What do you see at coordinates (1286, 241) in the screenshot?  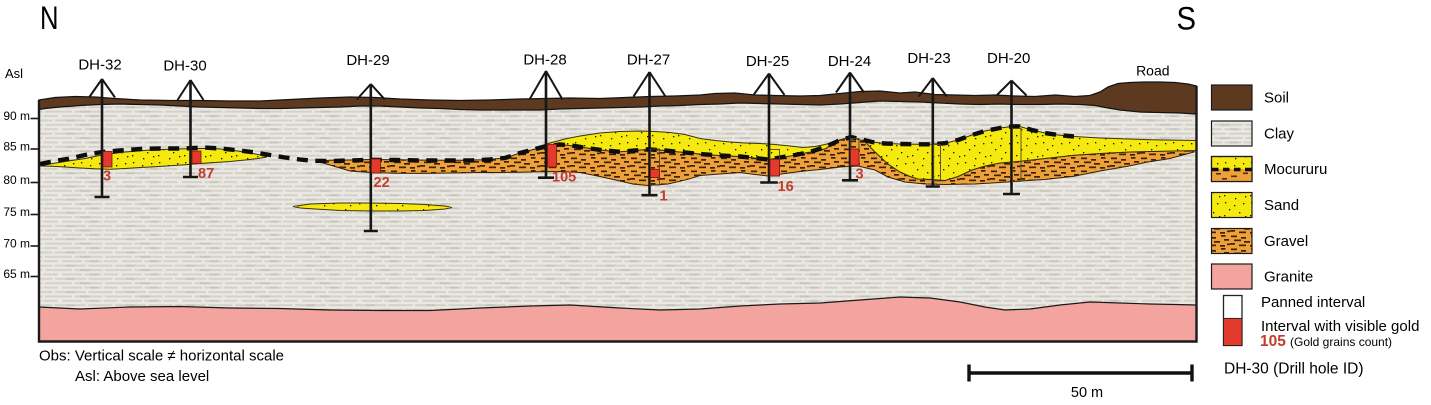 I see `svg-text: Gravel` at bounding box center [1286, 241].